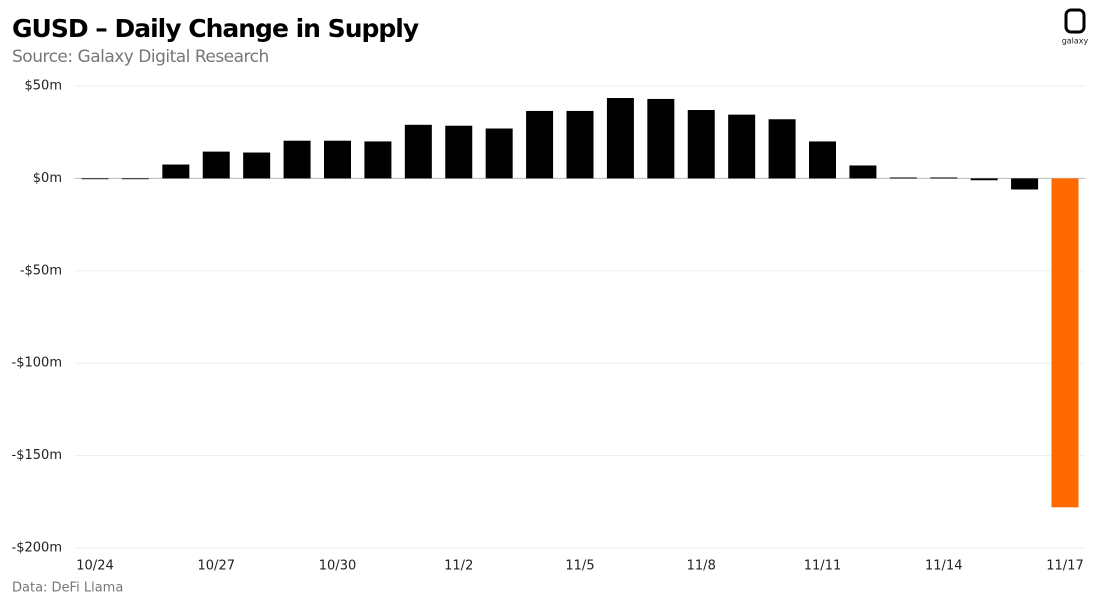 This screenshot has height=612, width=1100. What do you see at coordinates (579, 566) in the screenshot?
I see `x-tick-label: 11/5` at bounding box center [579, 566].